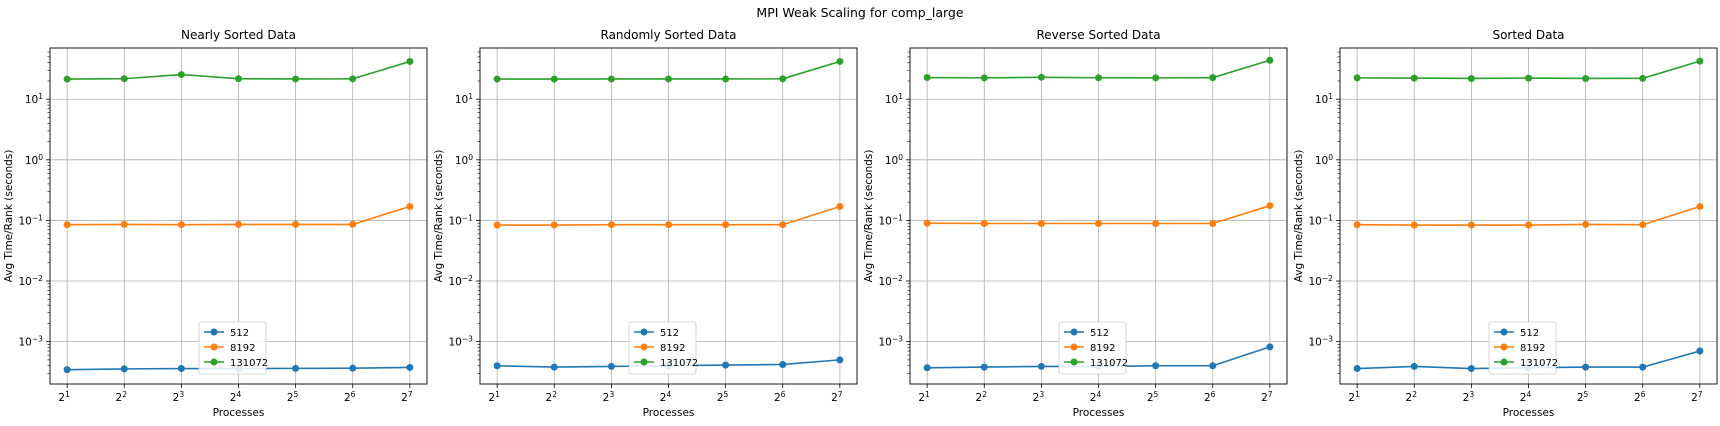 This screenshot has width=1720, height=426. What do you see at coordinates (1098, 35) in the screenshot?
I see `subplot-title: Reverse Sorted Data` at bounding box center [1098, 35].